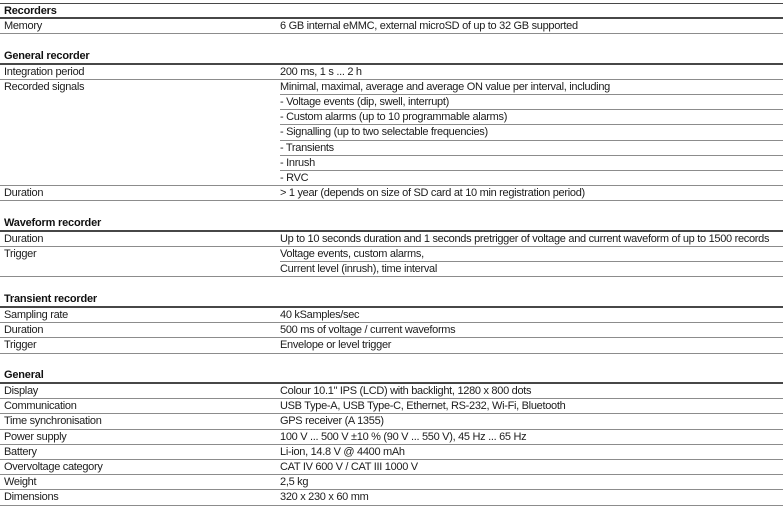 Image resolution: width=783 pixels, height=506 pixels. Describe the element at coordinates (40, 406) in the screenshot. I see `spec-label: Communication` at that location.